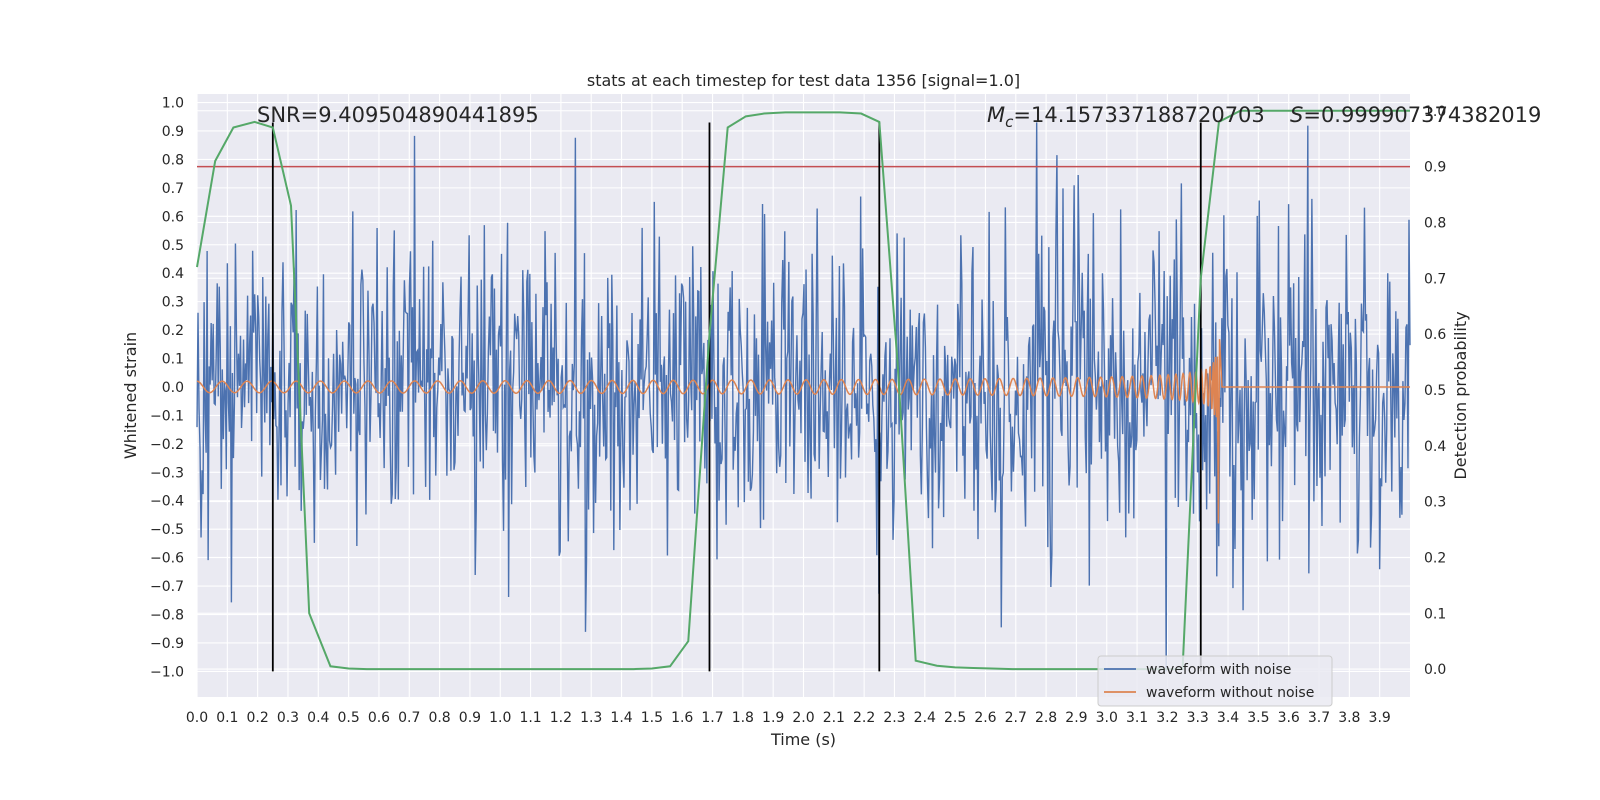 The height and width of the screenshot is (800, 1600). Describe the element at coordinates (167, 644) in the screenshot. I see `y-tick-label: −0.9` at that location.